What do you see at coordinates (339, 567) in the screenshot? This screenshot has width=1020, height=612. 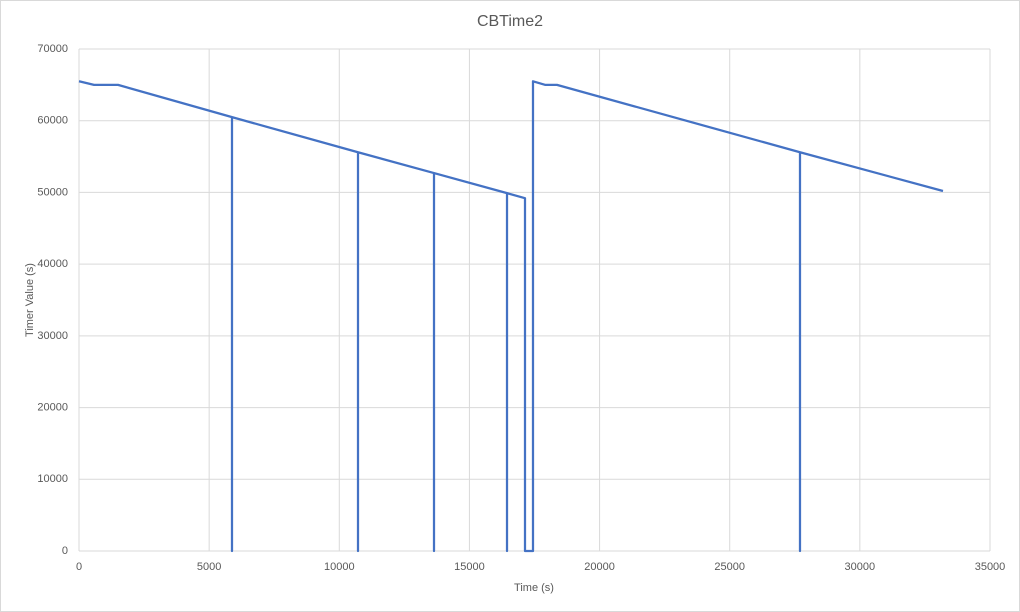 I see `x-tick-label: 10000` at bounding box center [339, 567].